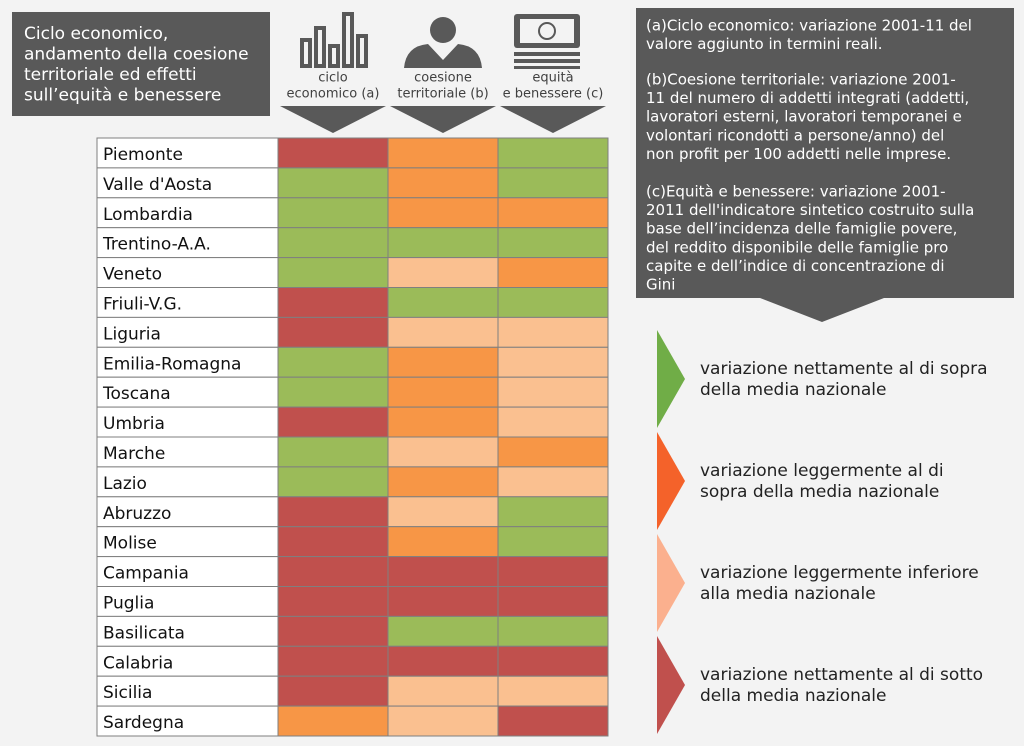  I want to click on region-name: Lazio, so click(125, 484).